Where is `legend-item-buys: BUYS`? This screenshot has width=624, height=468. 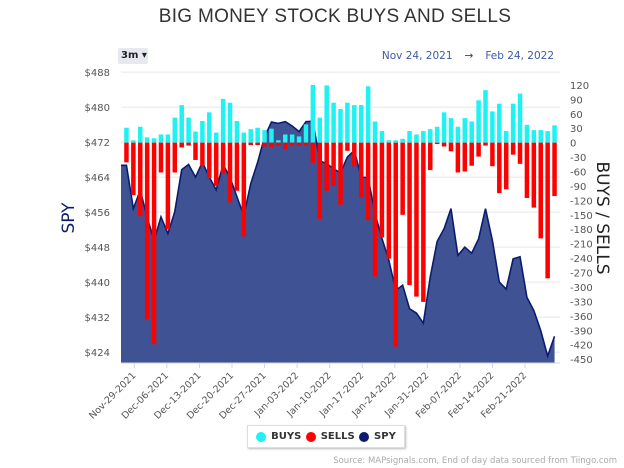 legend-item-buys: BUYS is located at coordinates (278, 436).